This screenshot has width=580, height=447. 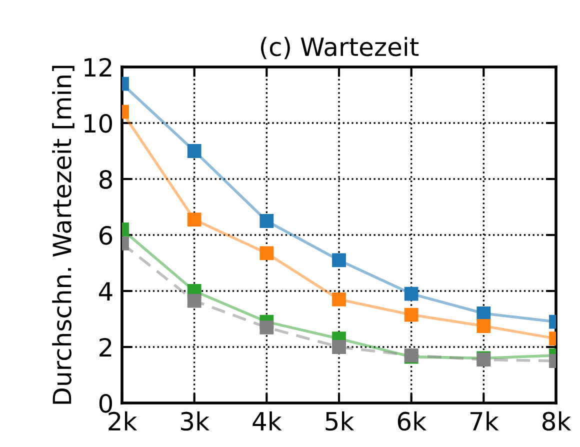 I want to click on x-tick-label: 7k, so click(x=484, y=420).